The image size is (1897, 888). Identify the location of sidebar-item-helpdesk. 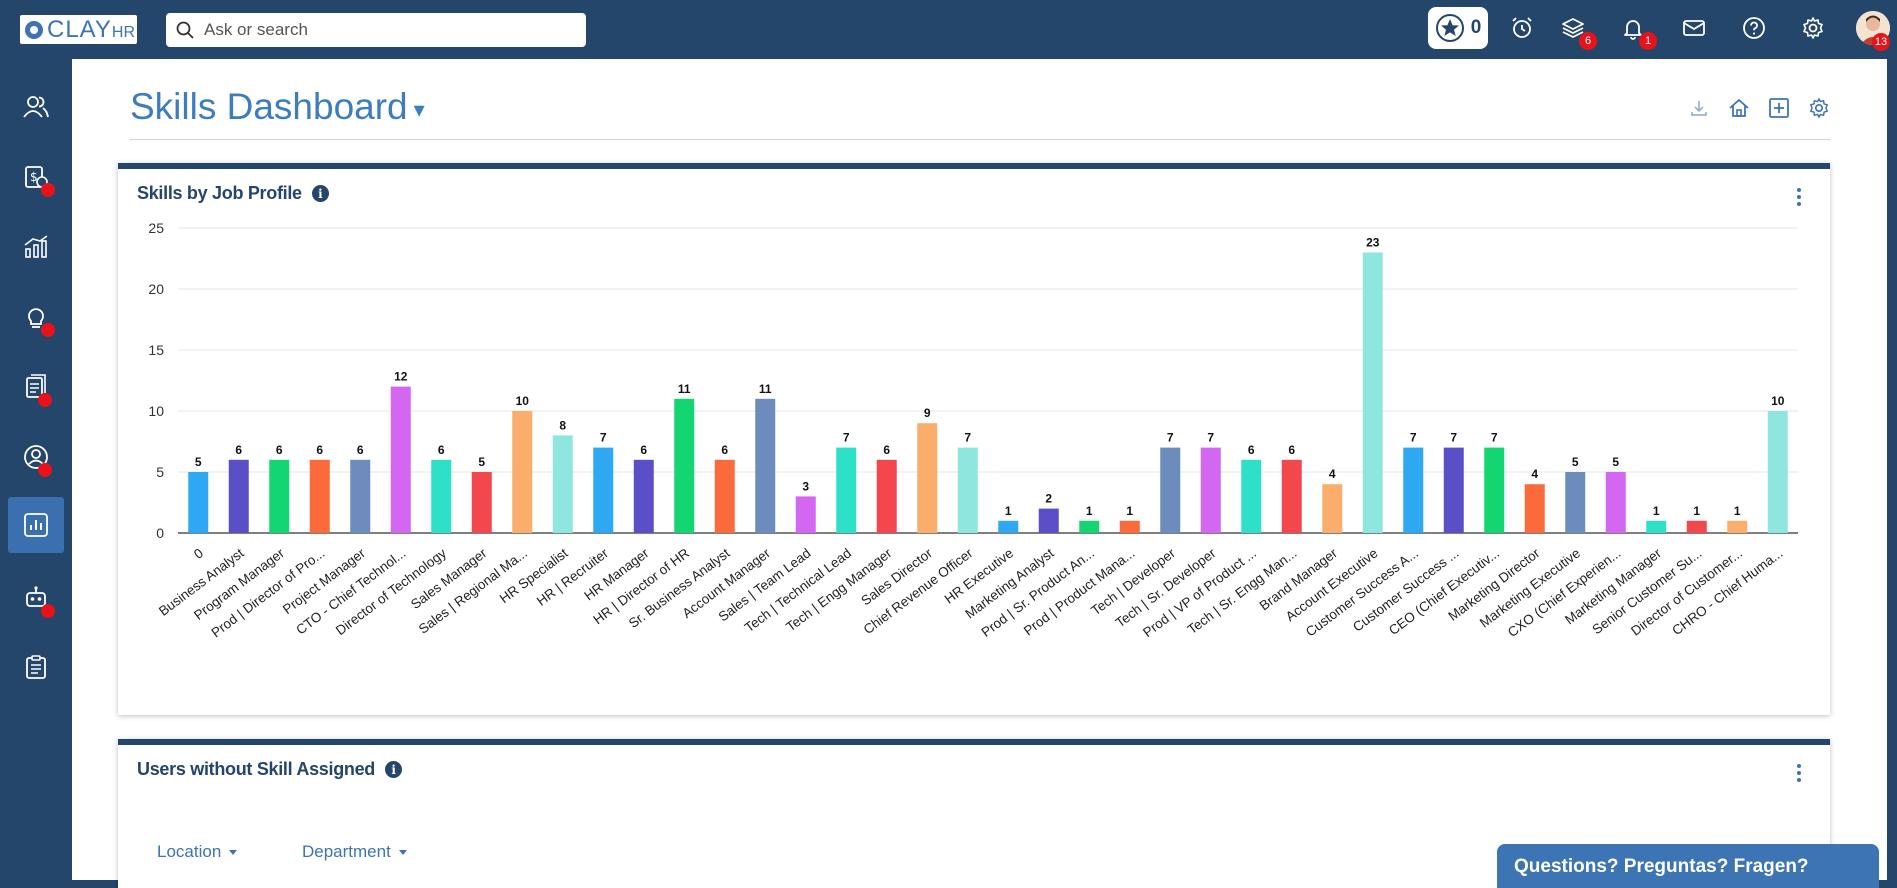
(36, 598).